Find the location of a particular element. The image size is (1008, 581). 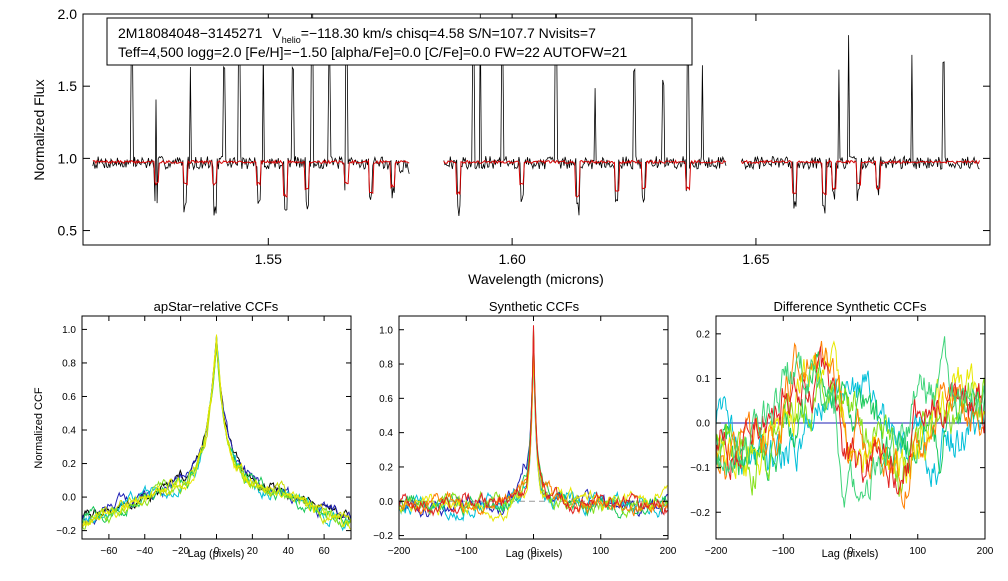

difference-ccf-frame is located at coordinates (850, 427).